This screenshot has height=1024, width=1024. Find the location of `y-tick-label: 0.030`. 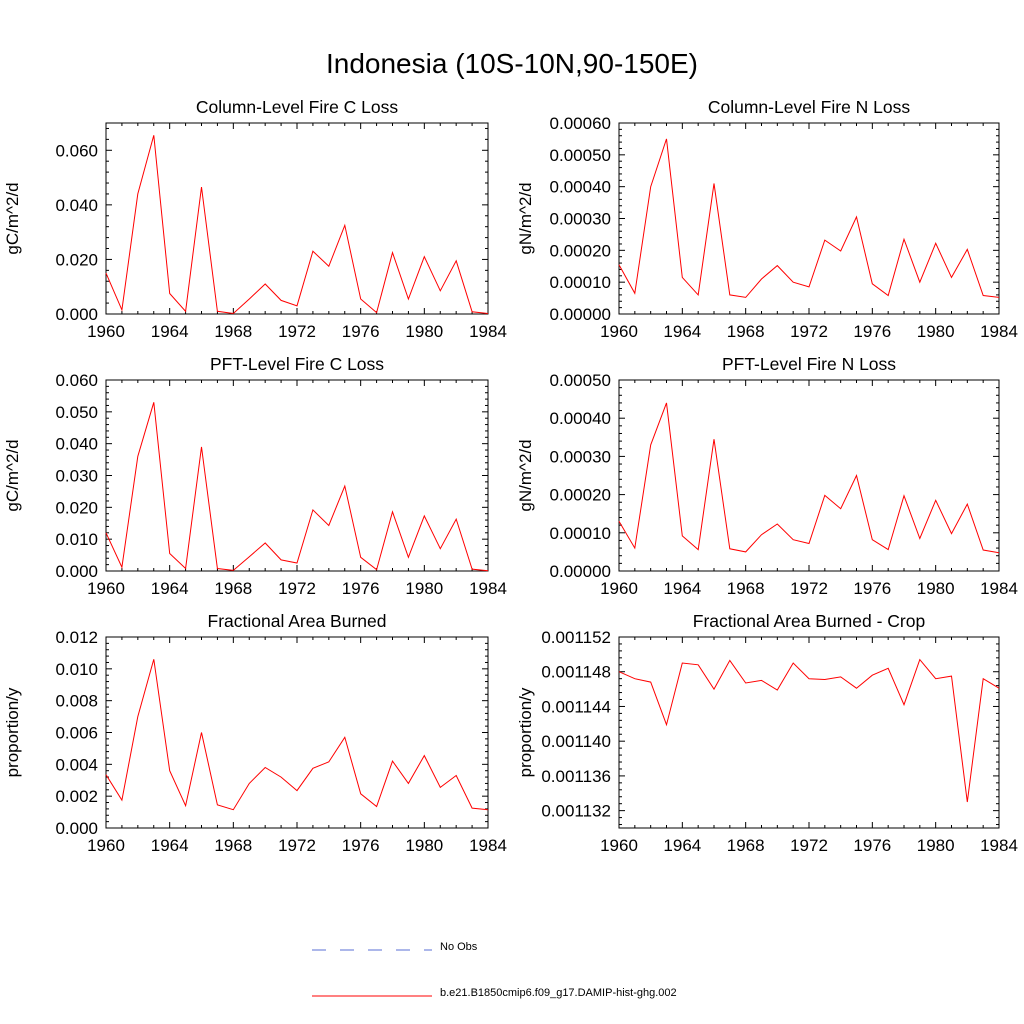

y-tick-label: 0.030 is located at coordinates (76, 476).